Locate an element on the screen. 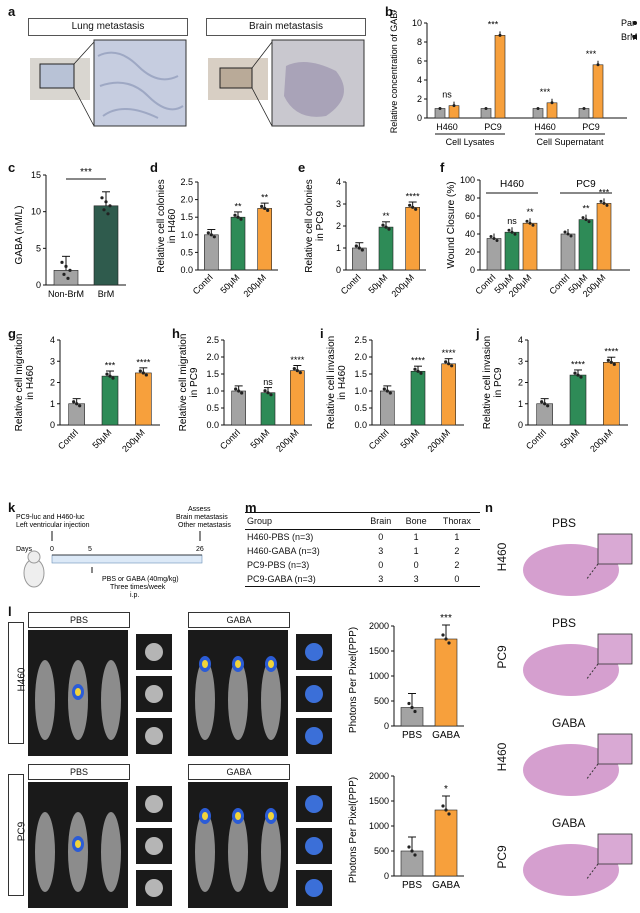  n-side-label: PC9 is located at coordinates (502, 857).